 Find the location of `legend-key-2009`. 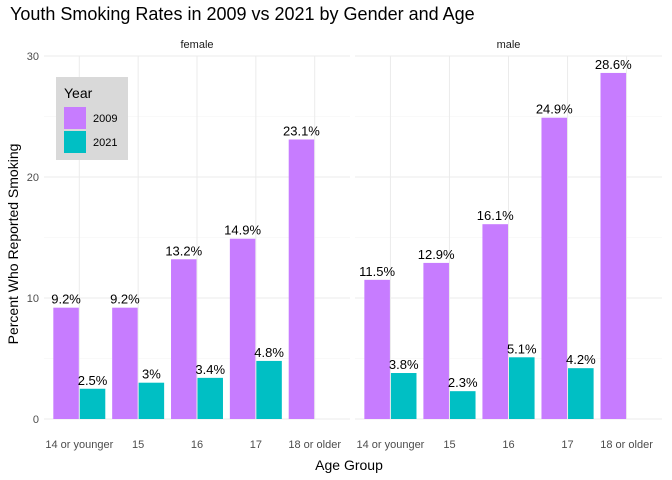

legend-key-2009 is located at coordinates (75, 118).